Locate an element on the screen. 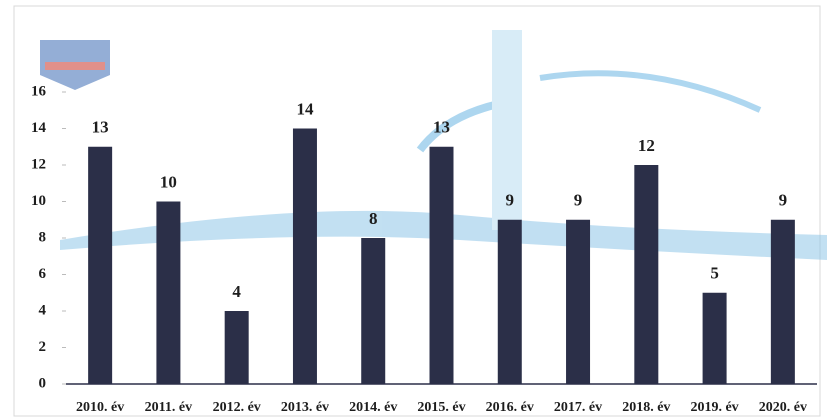 This screenshot has width=827, height=420. y-tick-label: 16 is located at coordinates (39, 91).